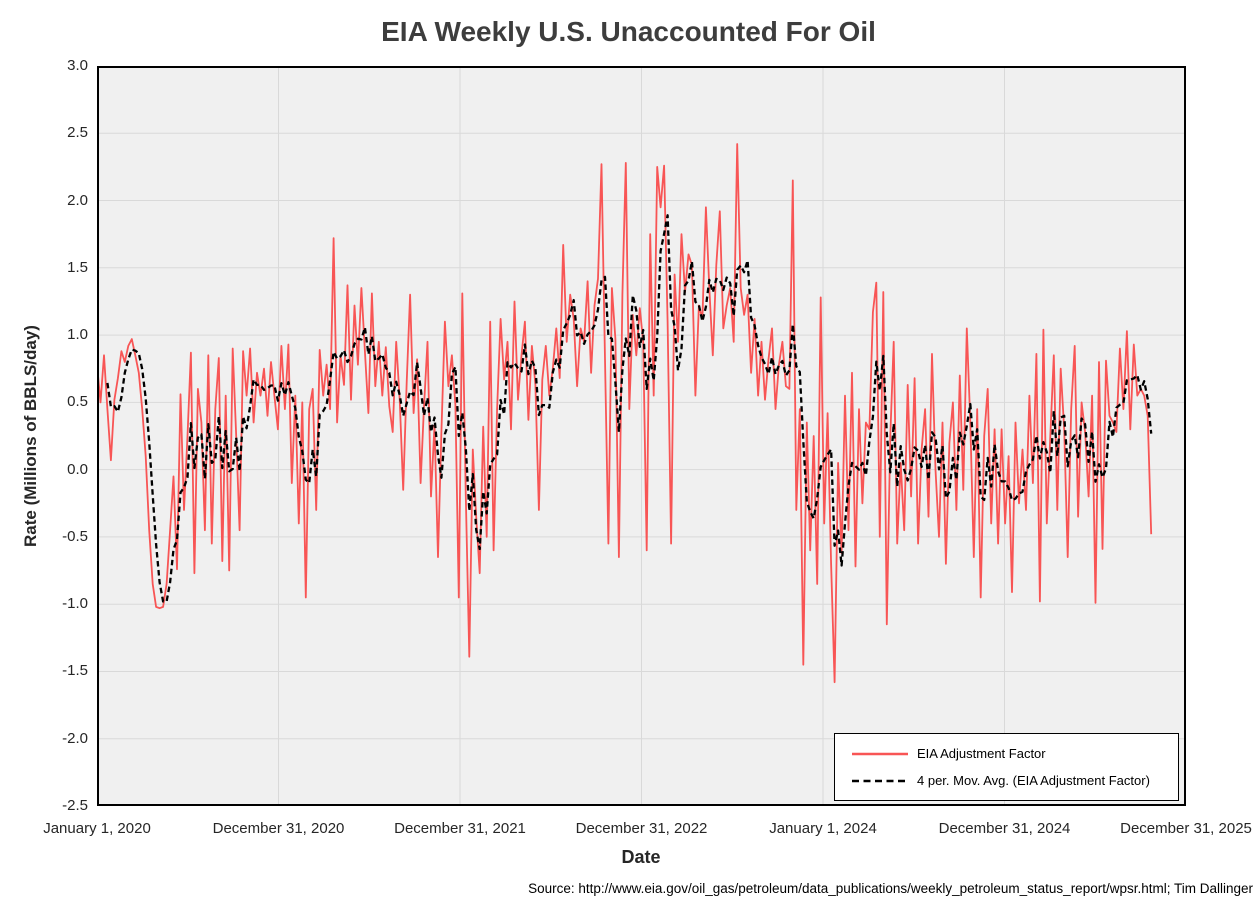  I want to click on x-tick-label: December 31, 2024, so click(1004, 828).